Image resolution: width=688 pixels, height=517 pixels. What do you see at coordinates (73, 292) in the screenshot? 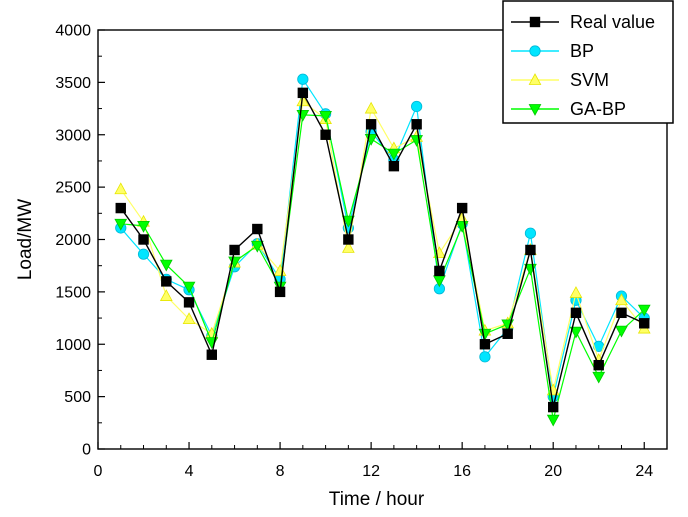
I see `y-tick-label-1500: 1500` at bounding box center [73, 292].